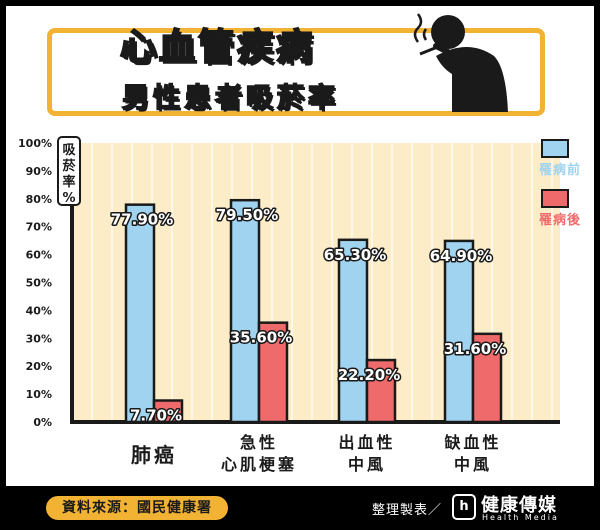 The width and height of the screenshot is (600, 530). What do you see at coordinates (355, 255) in the screenshot?
I see `data-label: 65.30%` at bounding box center [355, 255].